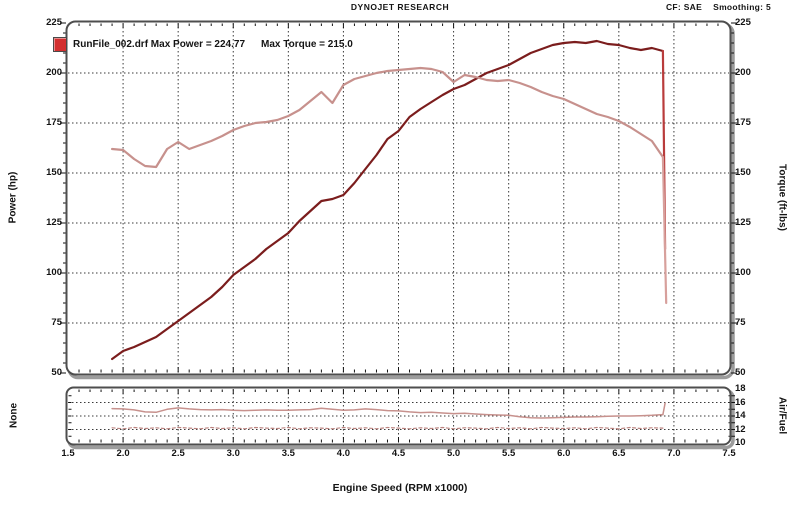 The width and height of the screenshot is (800, 508). What do you see at coordinates (123, 453) in the screenshot?
I see `engine-speed-tick-label: 2.0` at bounding box center [123, 453].